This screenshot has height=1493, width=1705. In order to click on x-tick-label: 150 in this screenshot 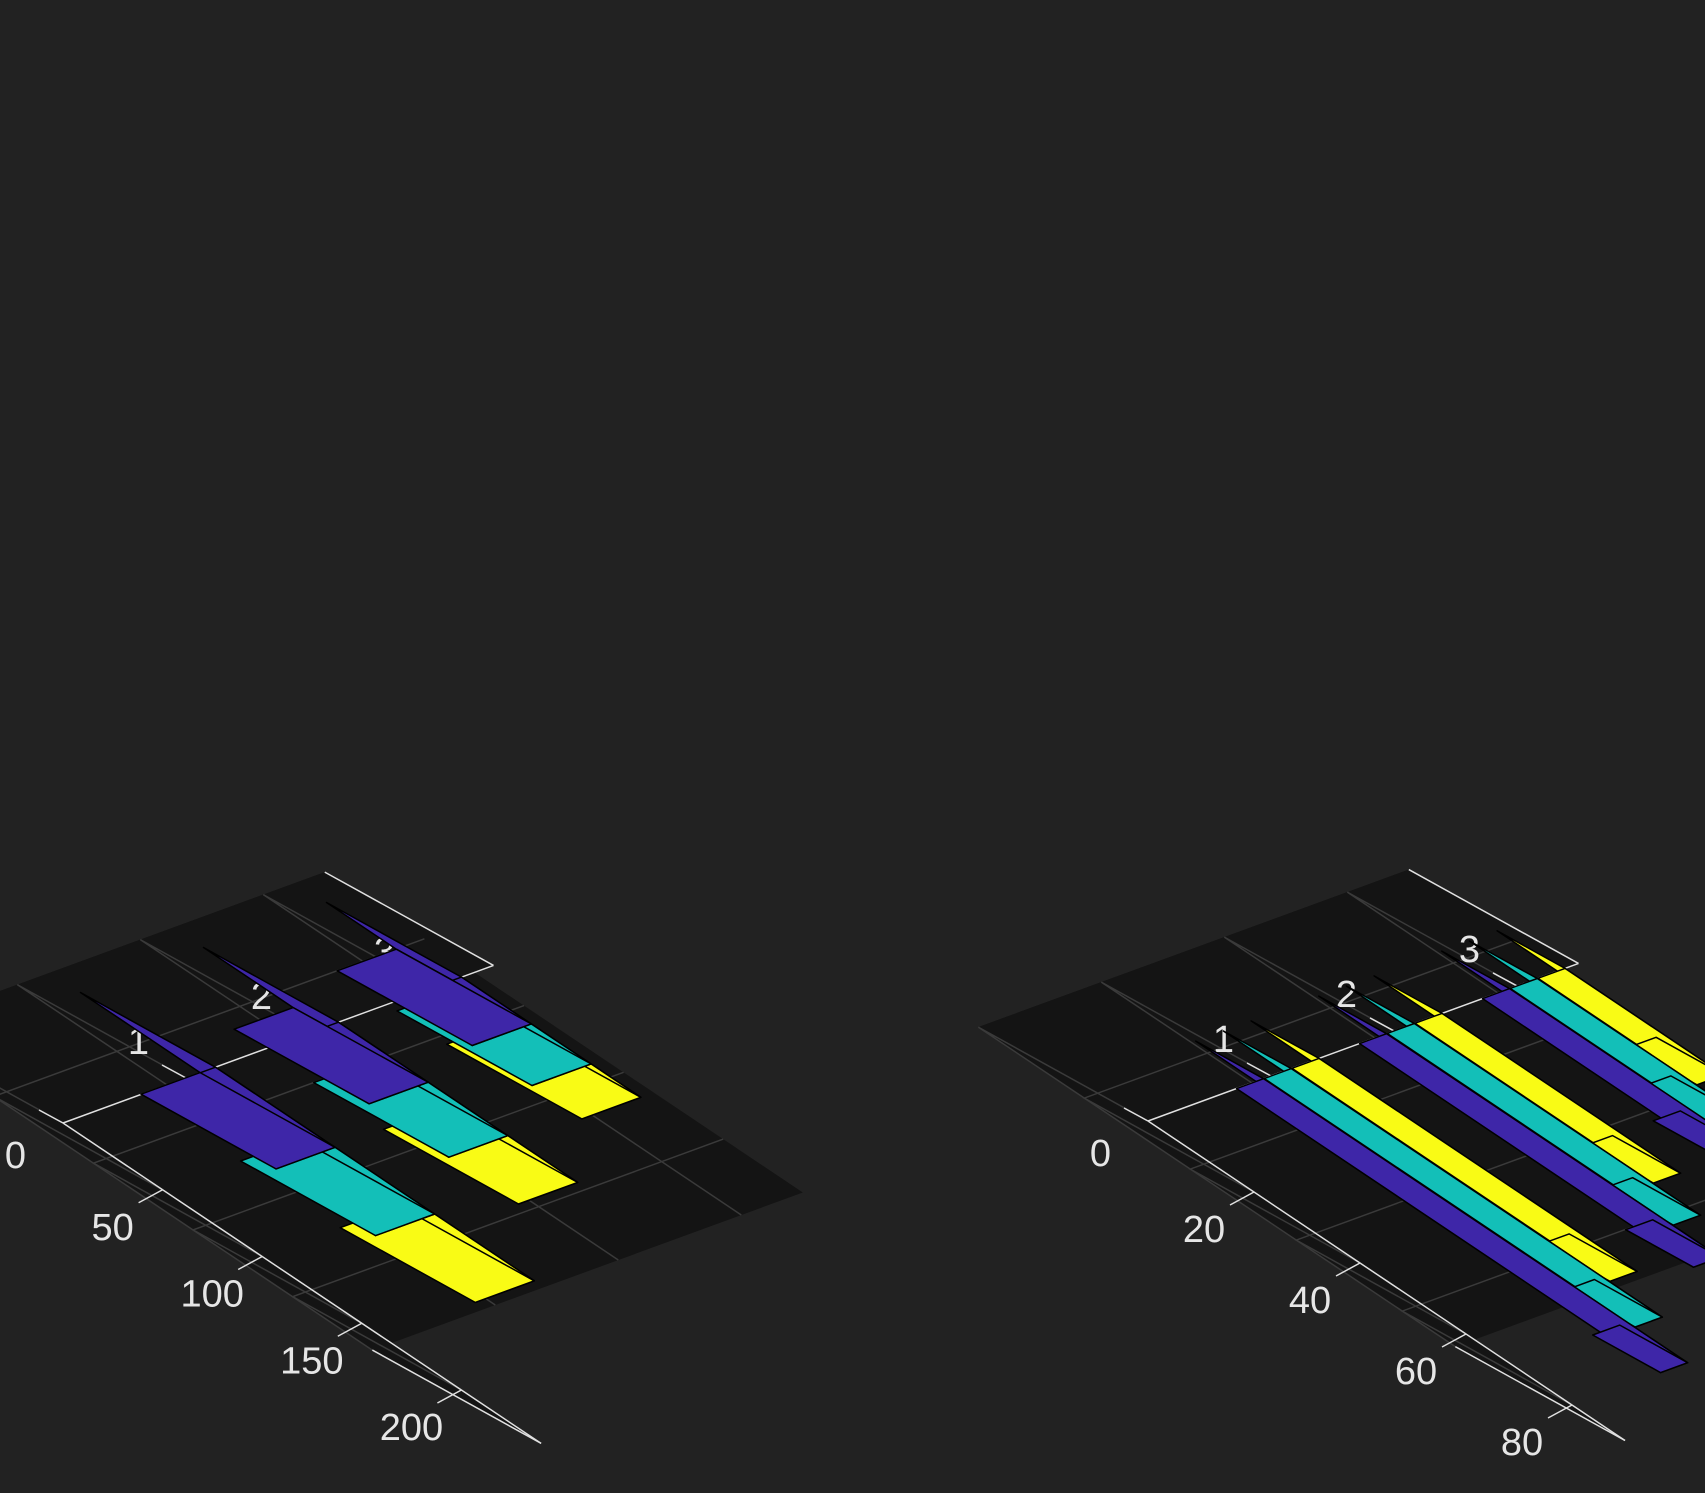, I will do `click(311, 1361)`.